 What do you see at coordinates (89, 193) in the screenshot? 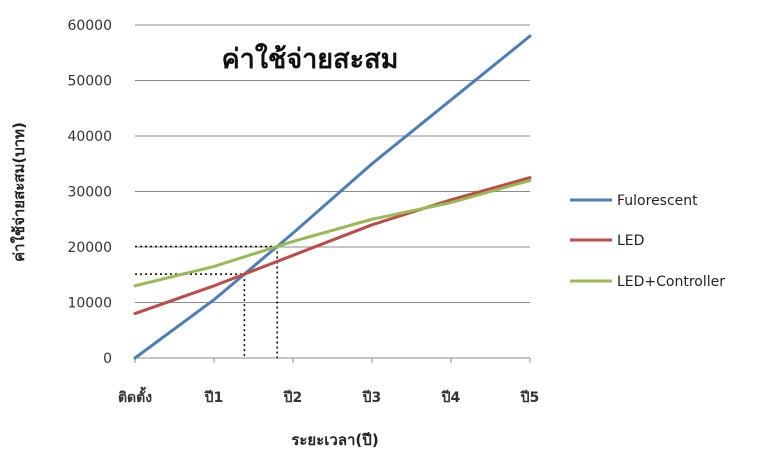
I see `y-tick-label: 30000` at bounding box center [89, 193].